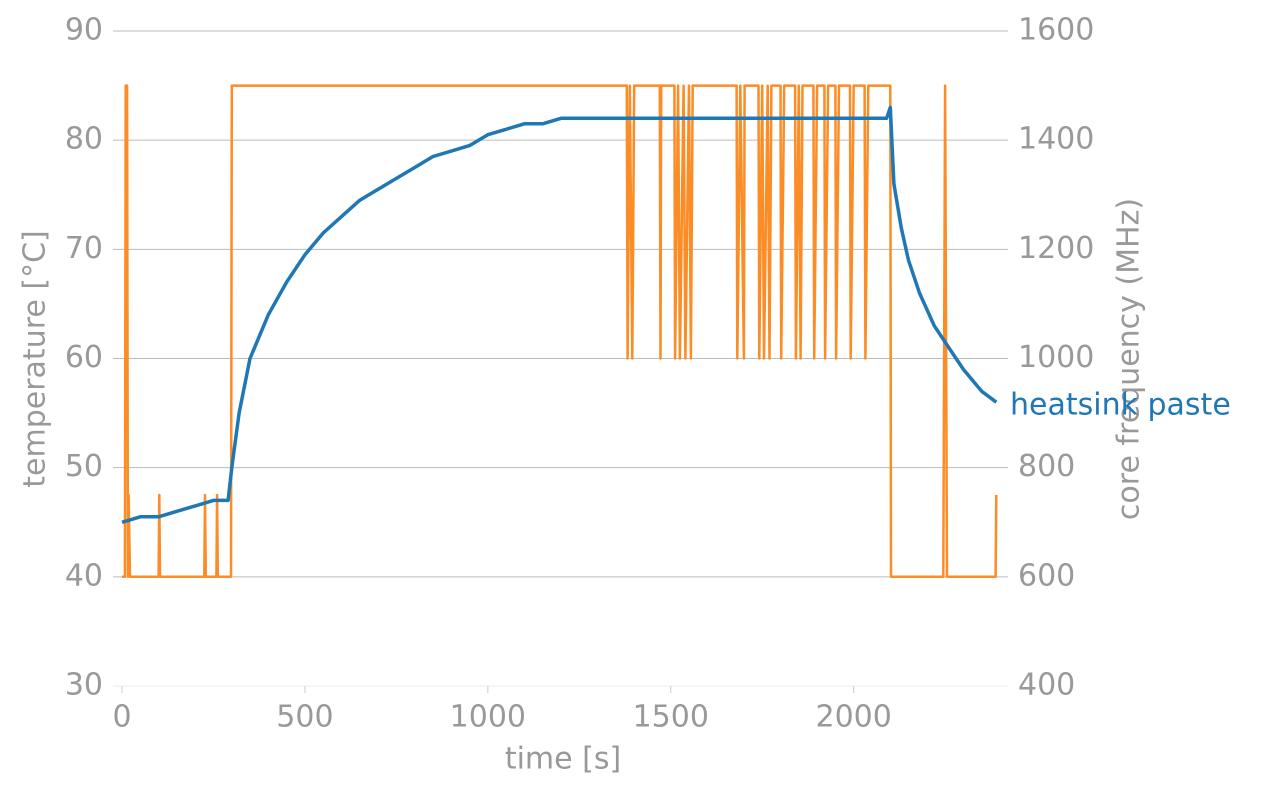 This screenshot has height=797, width=1280. I want to click on y2-tick-label: 800, so click(1046, 466).